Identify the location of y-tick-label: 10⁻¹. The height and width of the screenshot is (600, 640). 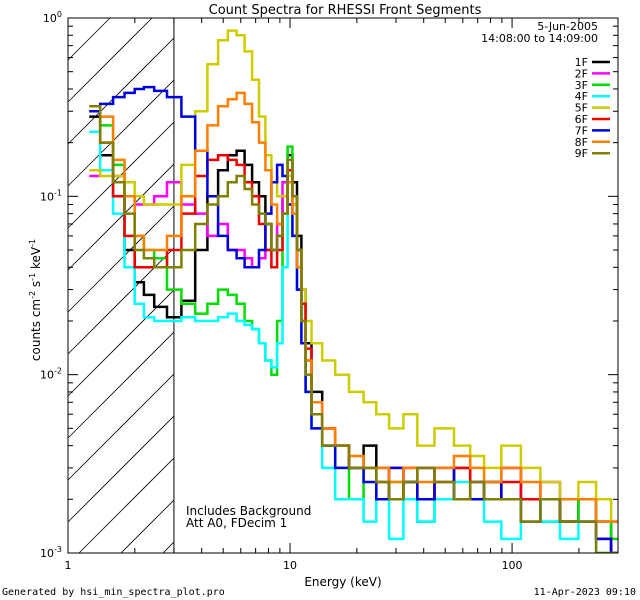
(51, 195).